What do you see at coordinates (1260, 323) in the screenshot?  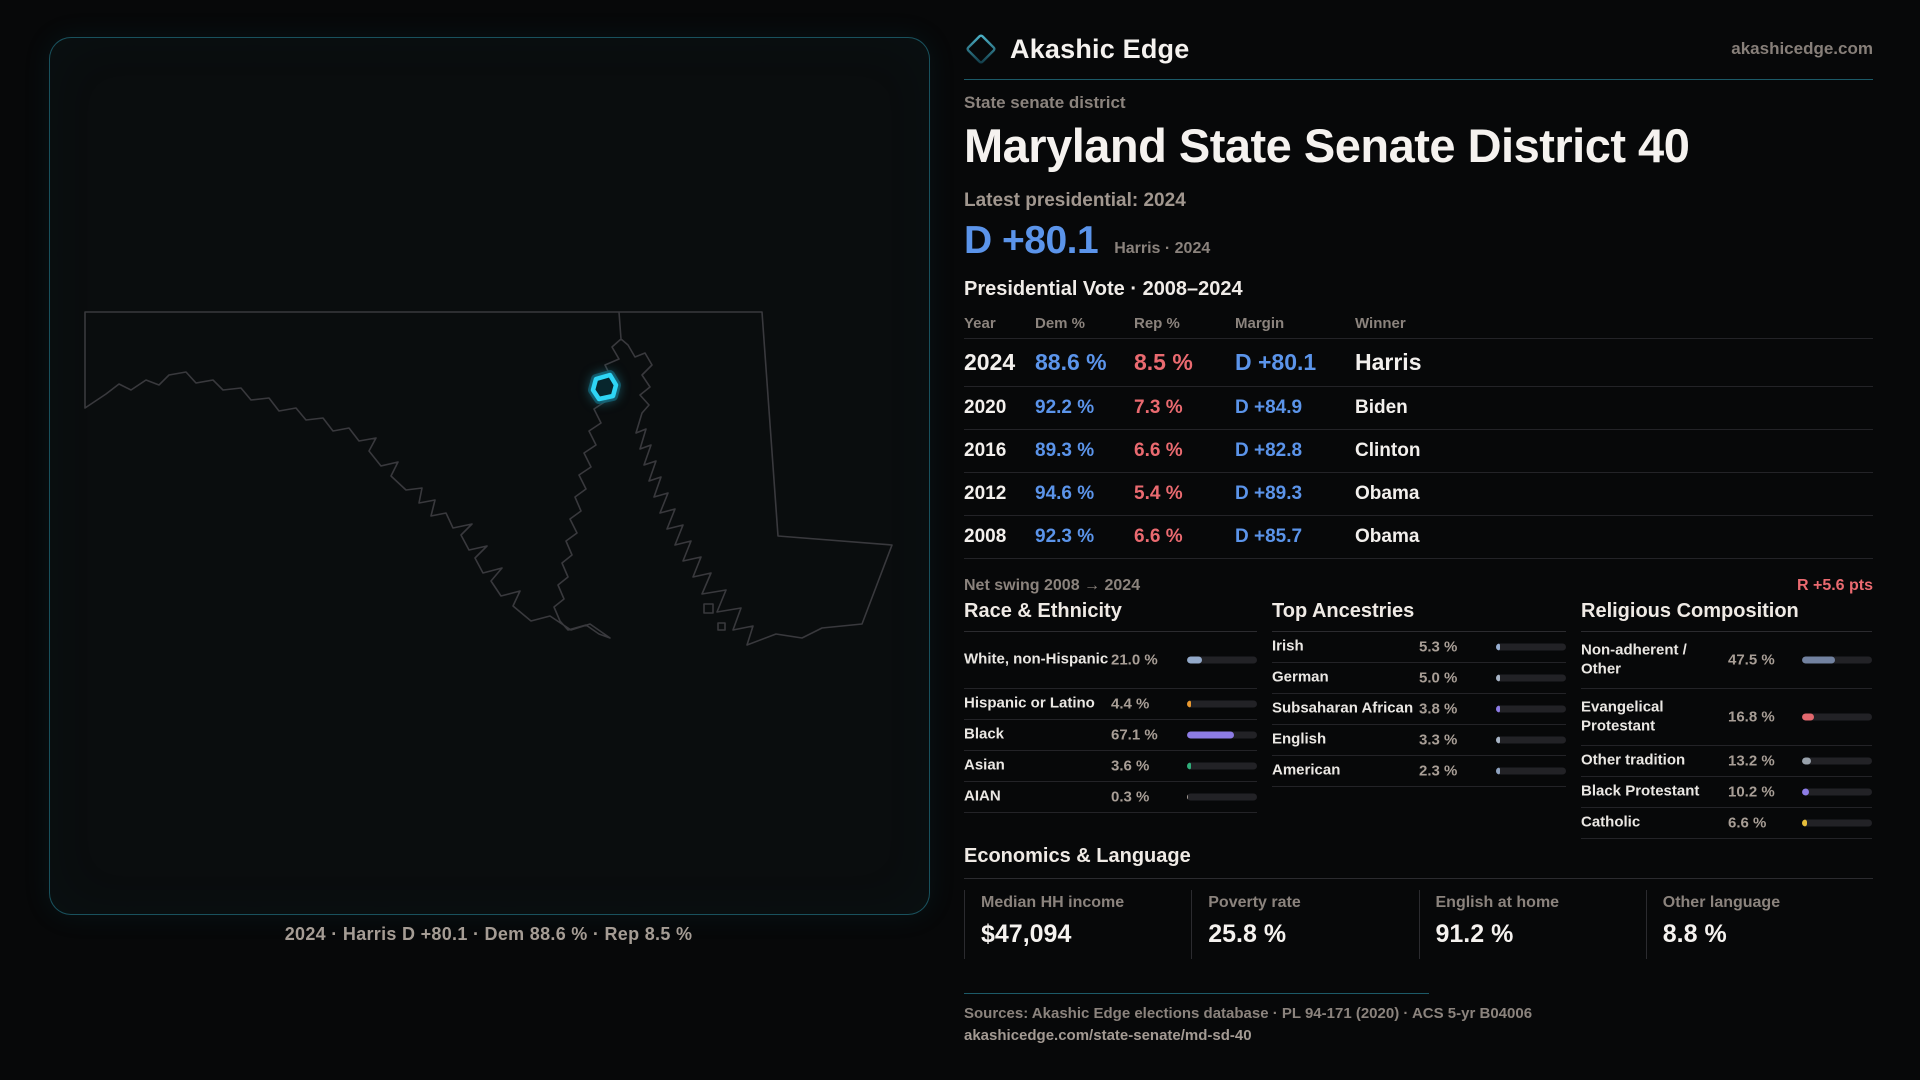 I see `col-margin: Margin` at bounding box center [1260, 323].